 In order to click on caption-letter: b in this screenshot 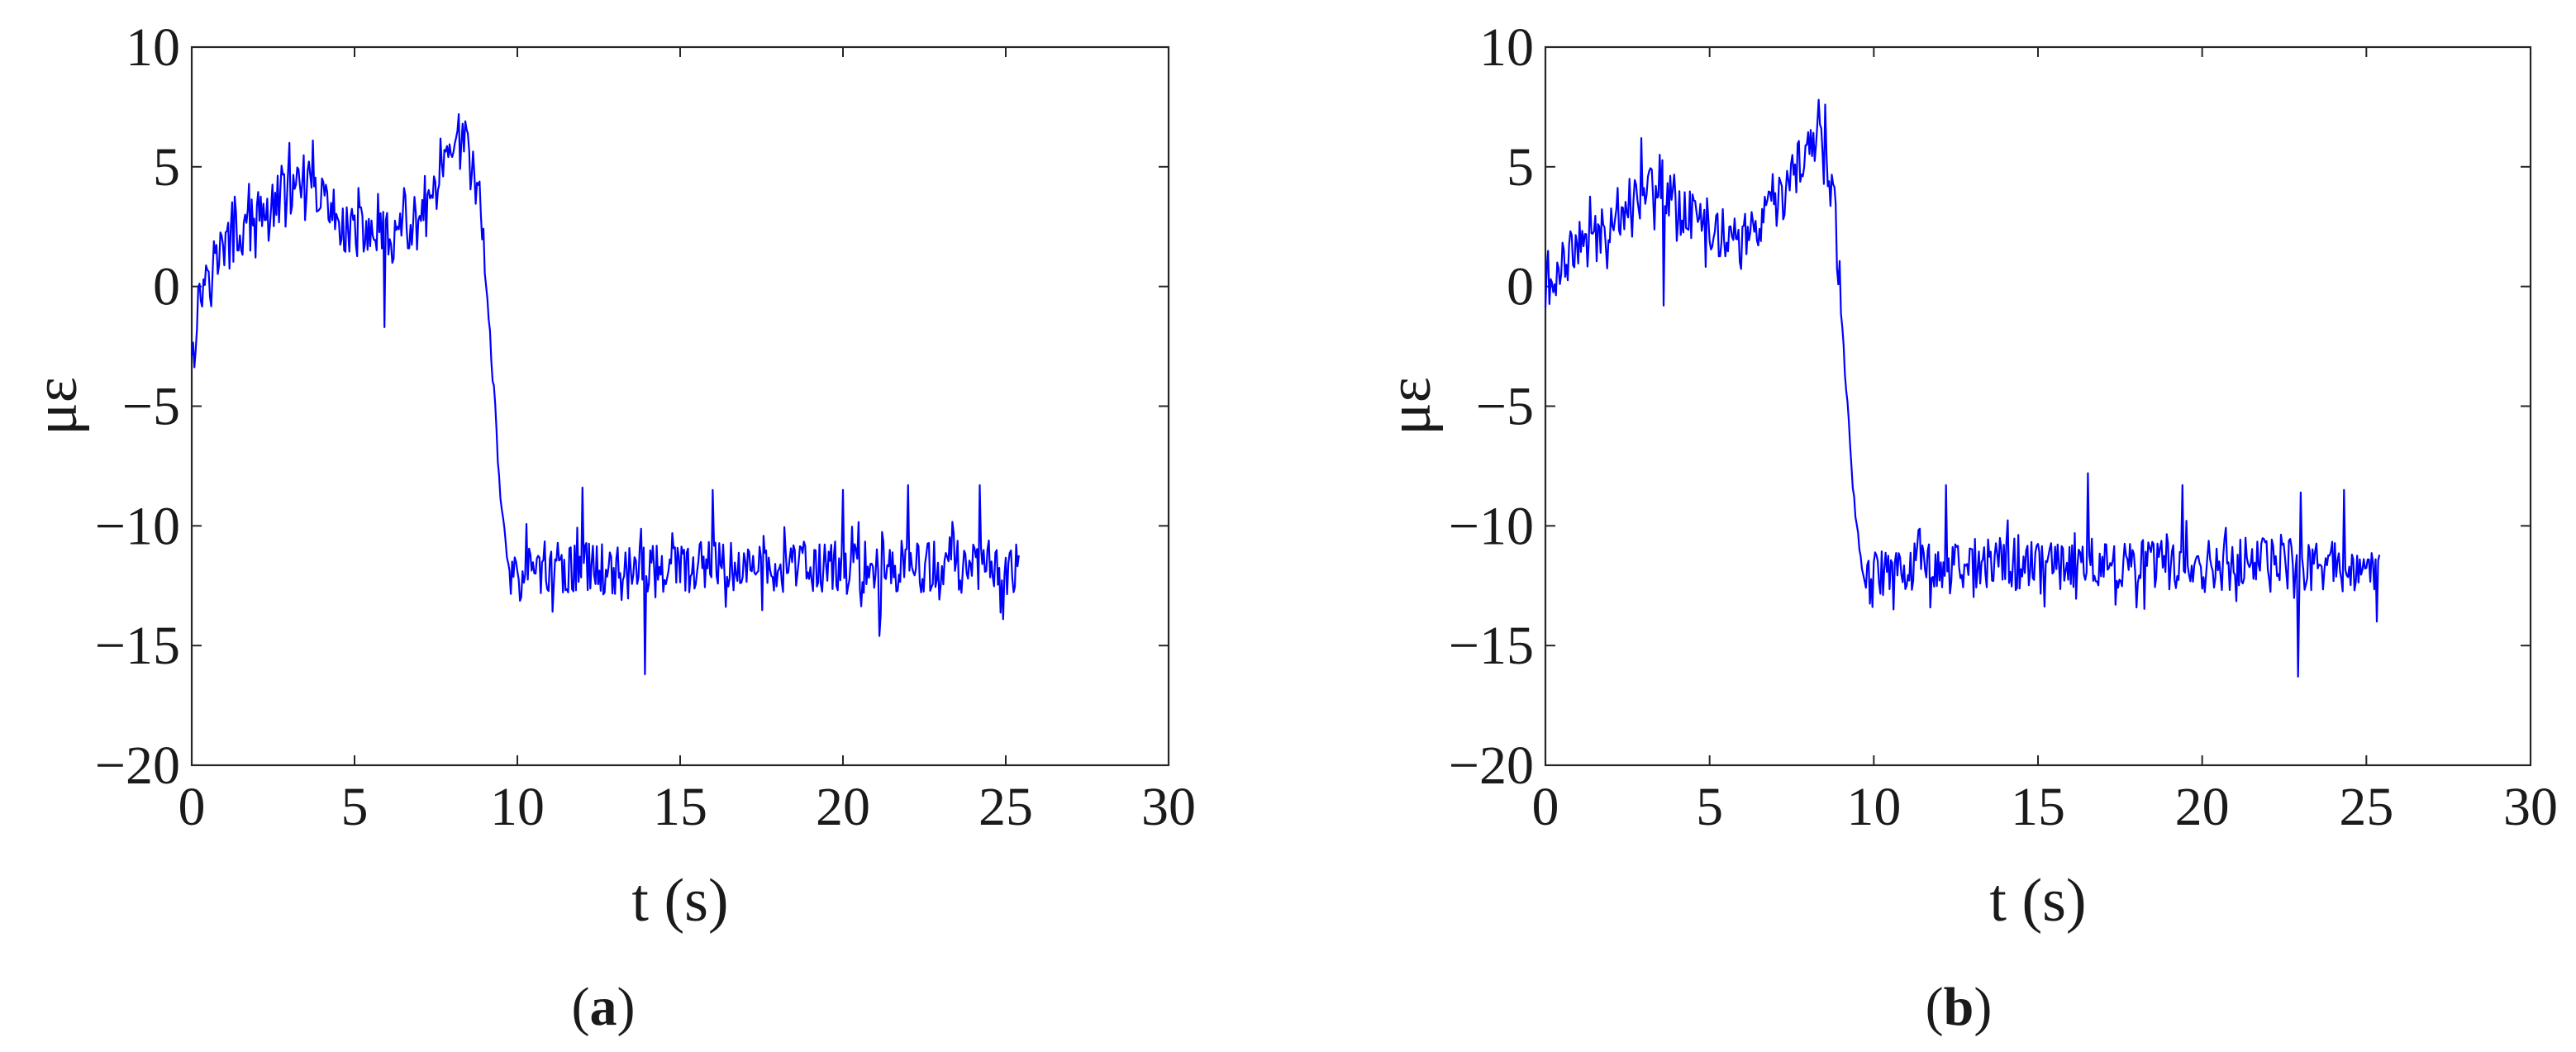, I will do `click(1959, 1007)`.